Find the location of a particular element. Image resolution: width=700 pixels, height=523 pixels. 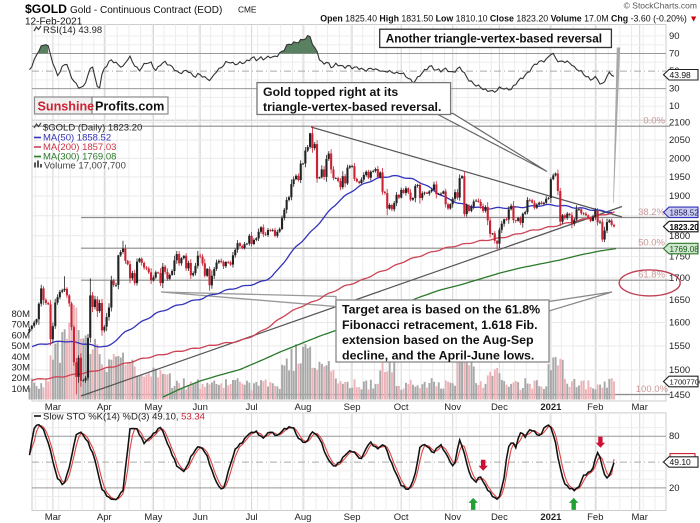

svg-text: 2050 is located at coordinates (679, 140).